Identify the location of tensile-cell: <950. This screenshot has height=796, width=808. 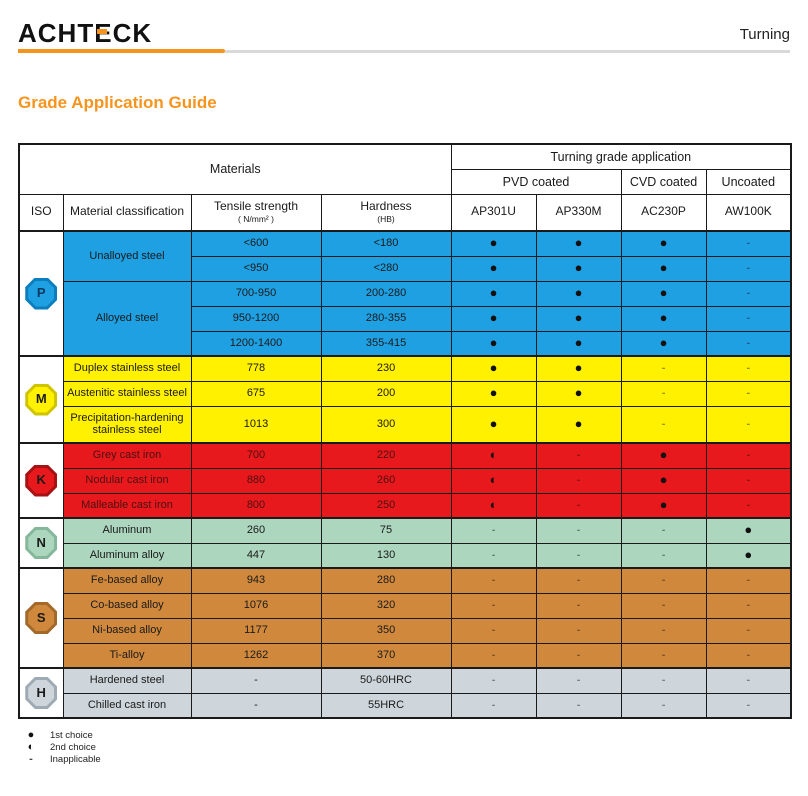
(256, 268).